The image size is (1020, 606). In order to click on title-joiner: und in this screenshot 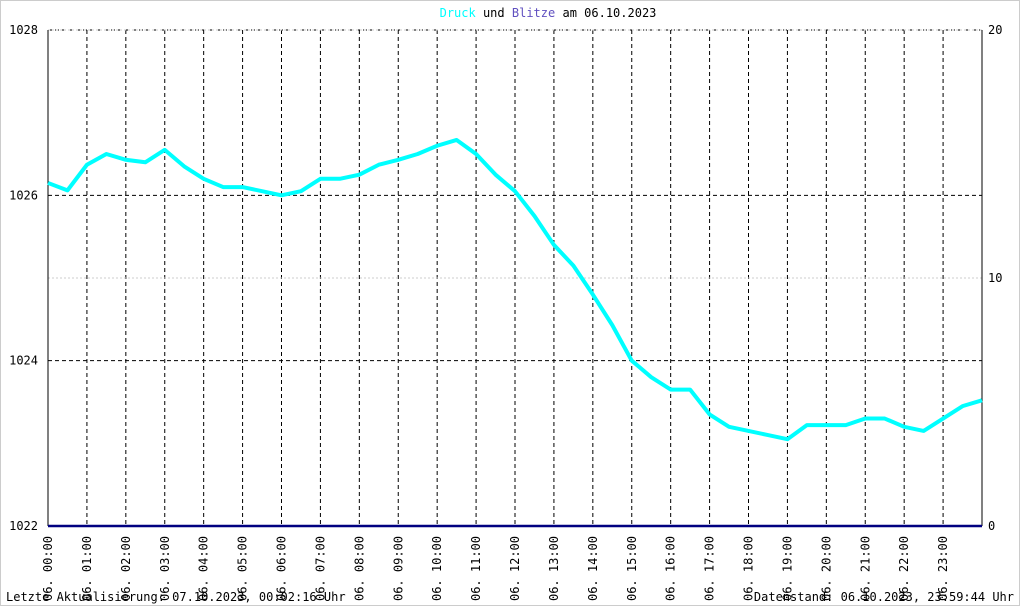, I will do `click(494, 13)`.